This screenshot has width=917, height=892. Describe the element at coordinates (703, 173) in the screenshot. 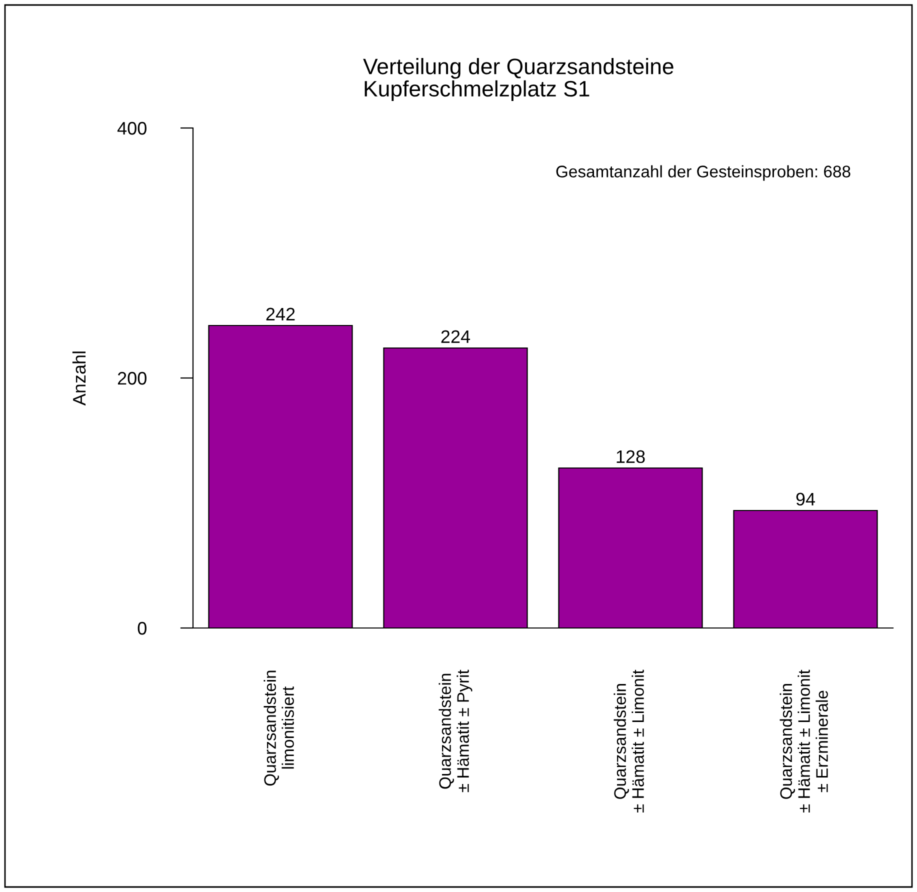

I see `annotation: Gesamtanzahl der Gesteinsproben: 688` at that location.